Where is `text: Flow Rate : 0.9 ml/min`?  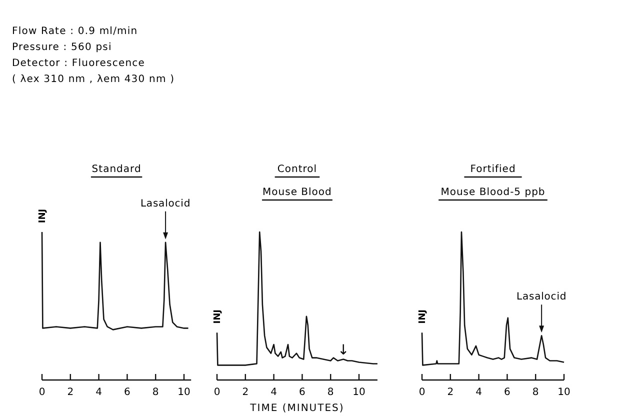
text: Flow Rate : 0.9 ml/min is located at coordinates (75, 31).